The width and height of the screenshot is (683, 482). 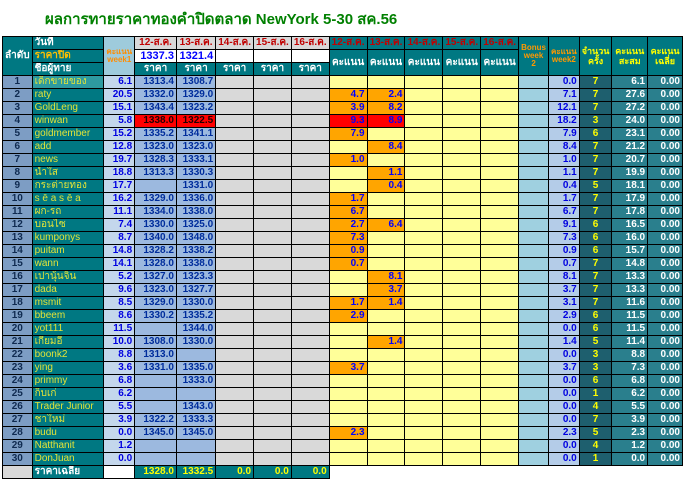 I want to click on count-cell: 3, so click(x=595, y=355).